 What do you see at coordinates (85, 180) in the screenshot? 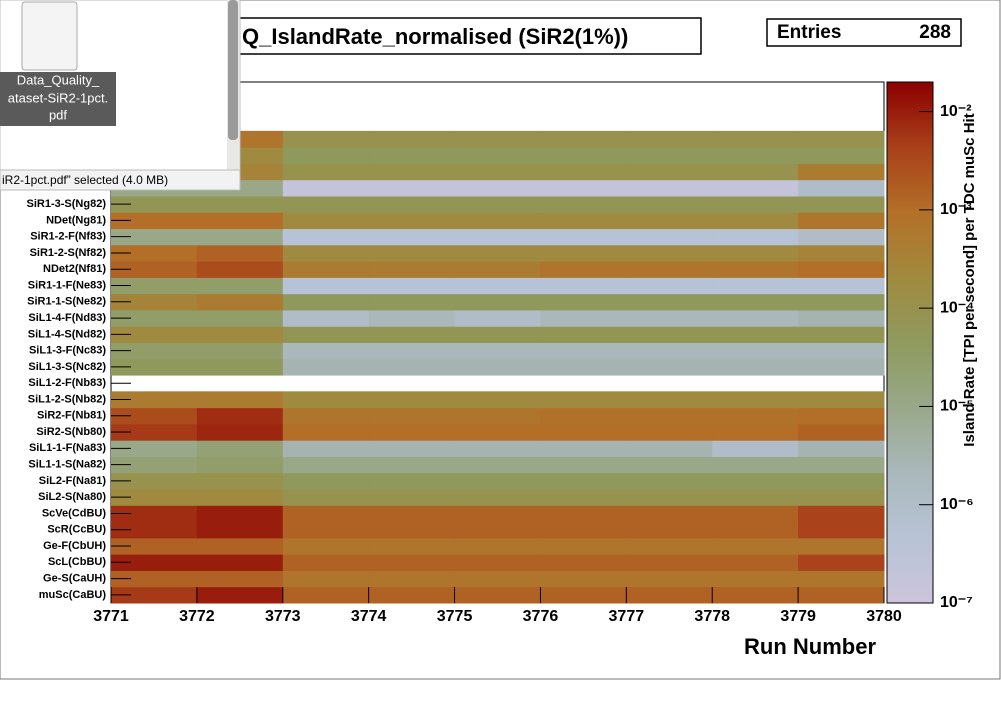
I see `status-text: iR2-1pct.pdf” selected (4.0 MB)` at bounding box center [85, 180].